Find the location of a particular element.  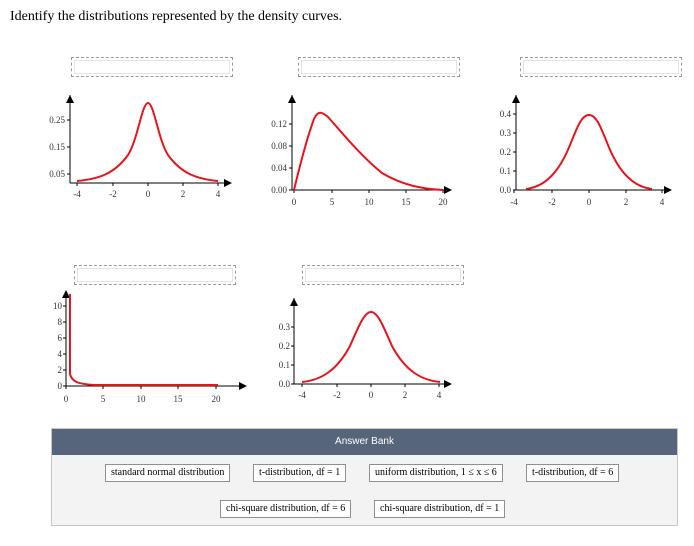

plot-5-y-ticks: 0.3 0.2 0.1 0.0 is located at coordinates (286, 355).